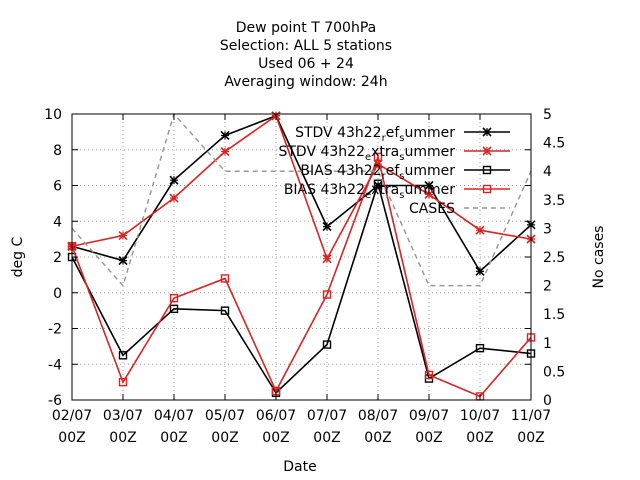 This screenshot has height=480, width=640. I want to click on y2-tick-label: 0, so click(547, 401).